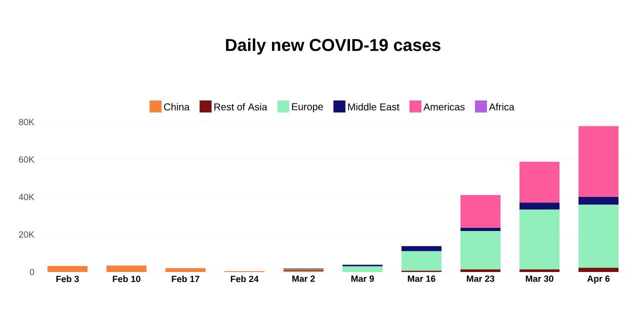 The width and height of the screenshot is (640, 320). Describe the element at coordinates (32, 272) in the screenshot. I see `y-tick-label: 0` at that location.